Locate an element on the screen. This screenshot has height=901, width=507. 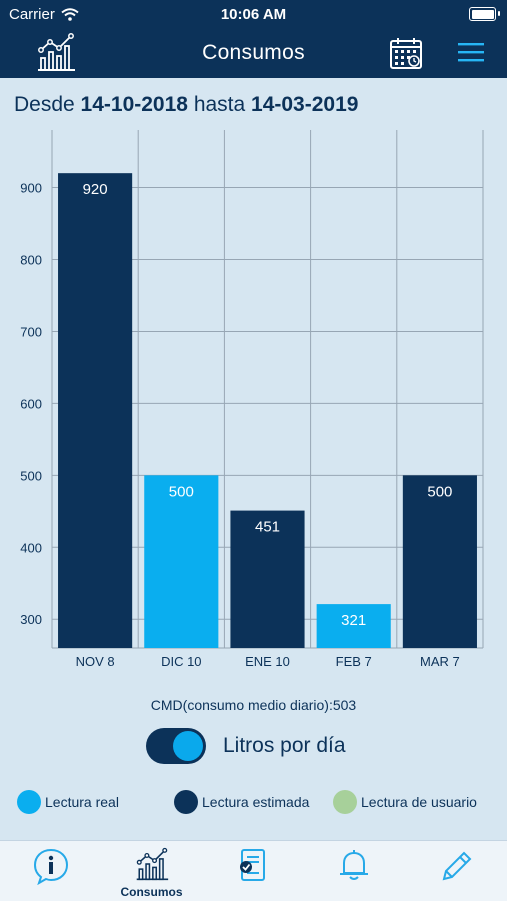
legend-item-real: Lectura real is located at coordinates (68, 802).